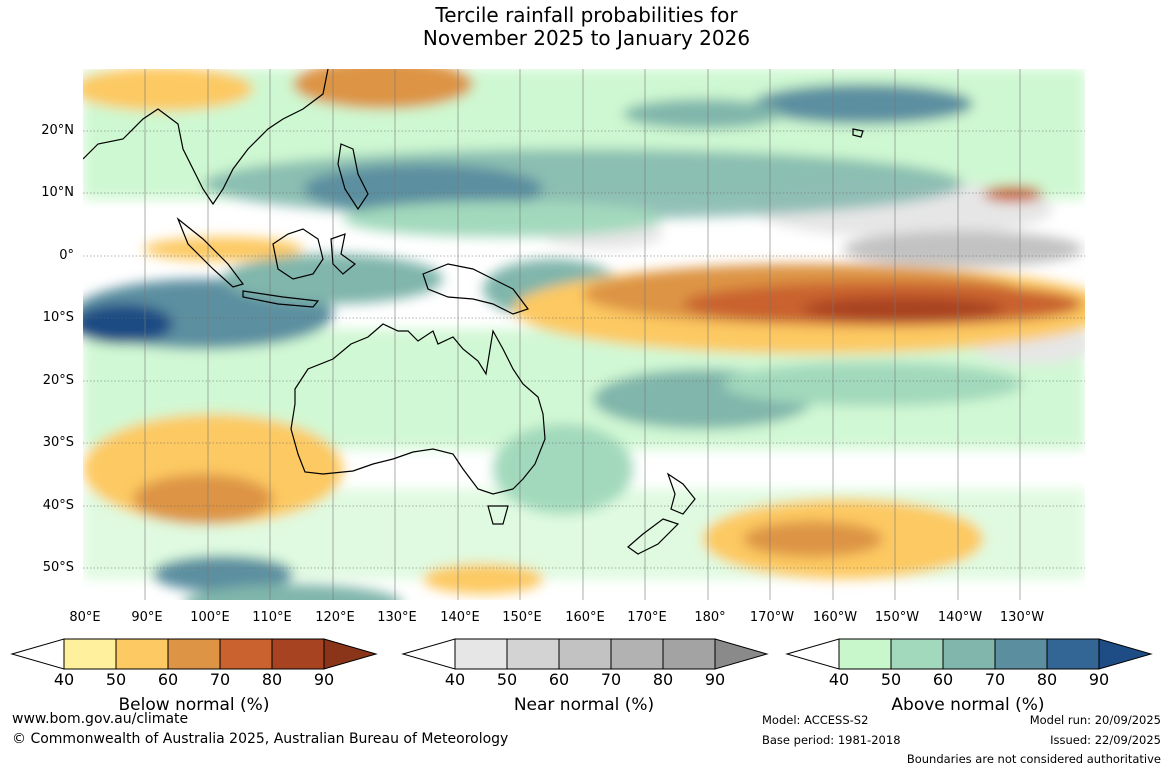  What do you see at coordinates (58, 380) in the screenshot?
I see `lat-label-20s: 20°S` at bounding box center [58, 380].